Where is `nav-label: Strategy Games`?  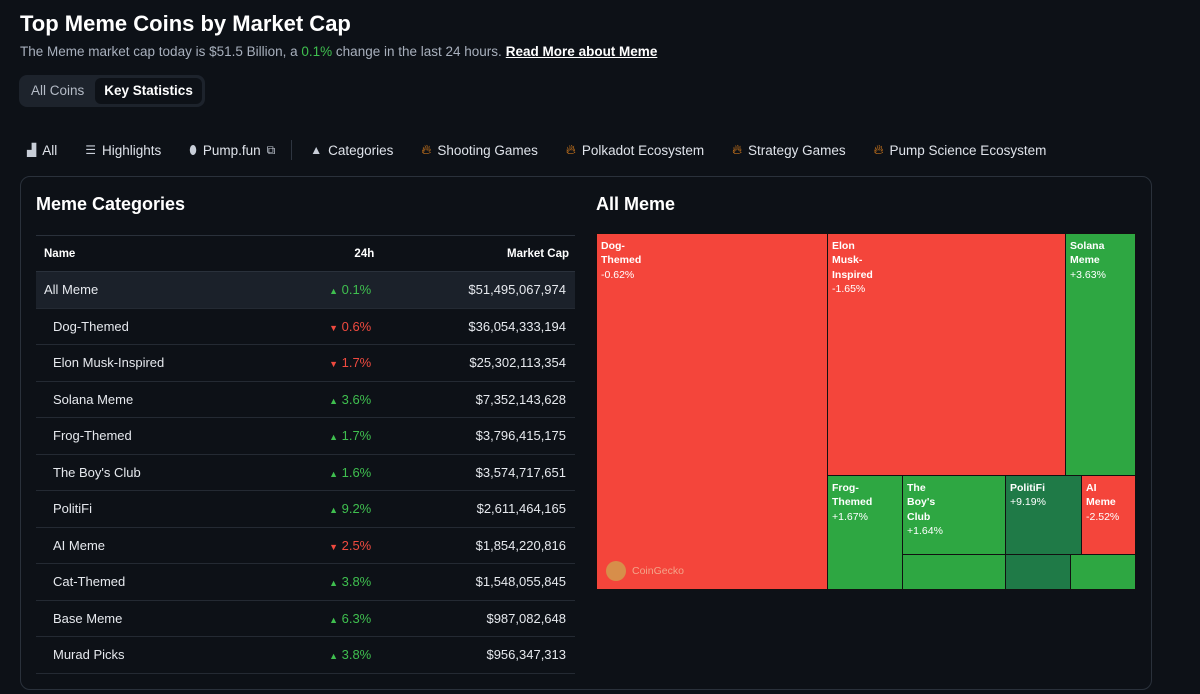 nav-label: Strategy Games is located at coordinates (797, 150).